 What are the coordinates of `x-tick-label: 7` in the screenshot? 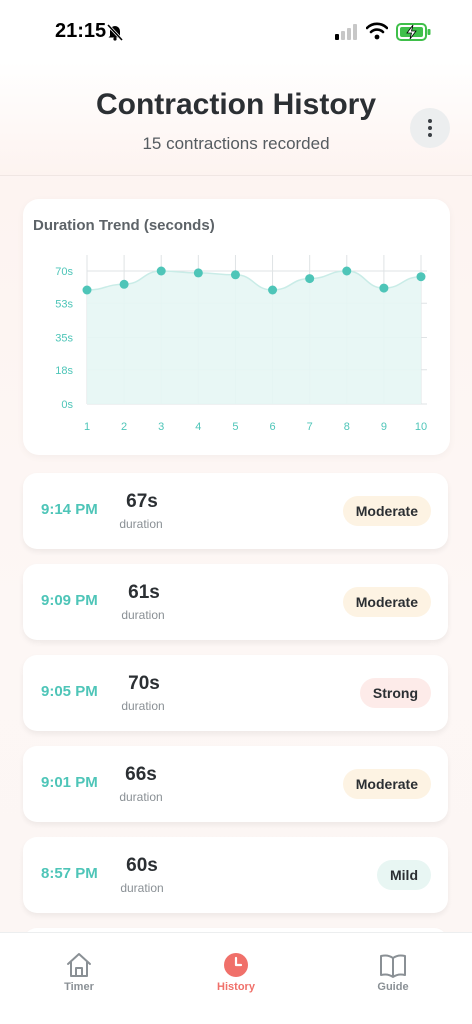 It's located at (310, 427).